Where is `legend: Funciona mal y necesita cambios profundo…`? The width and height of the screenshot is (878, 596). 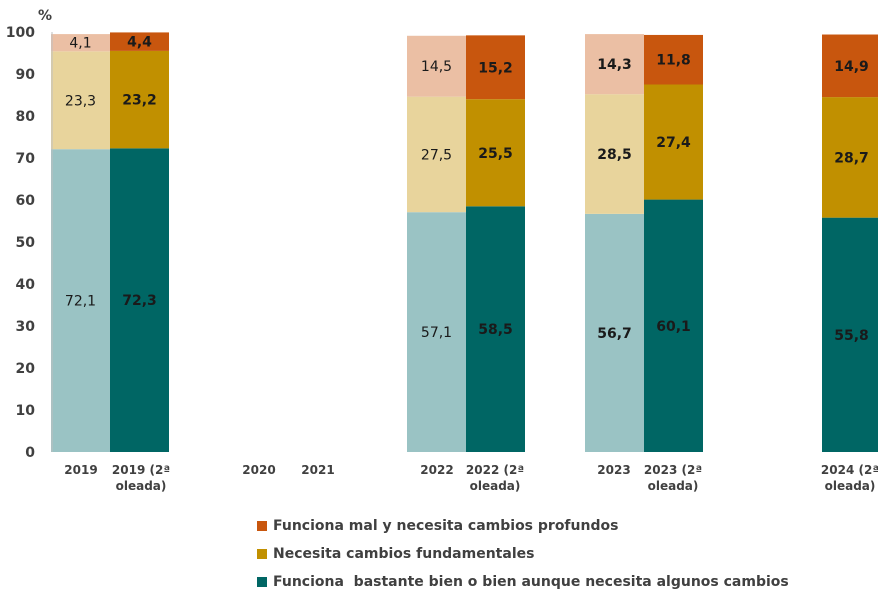 legend: Funciona mal y necesita cambios profundo… is located at coordinates (523, 554).